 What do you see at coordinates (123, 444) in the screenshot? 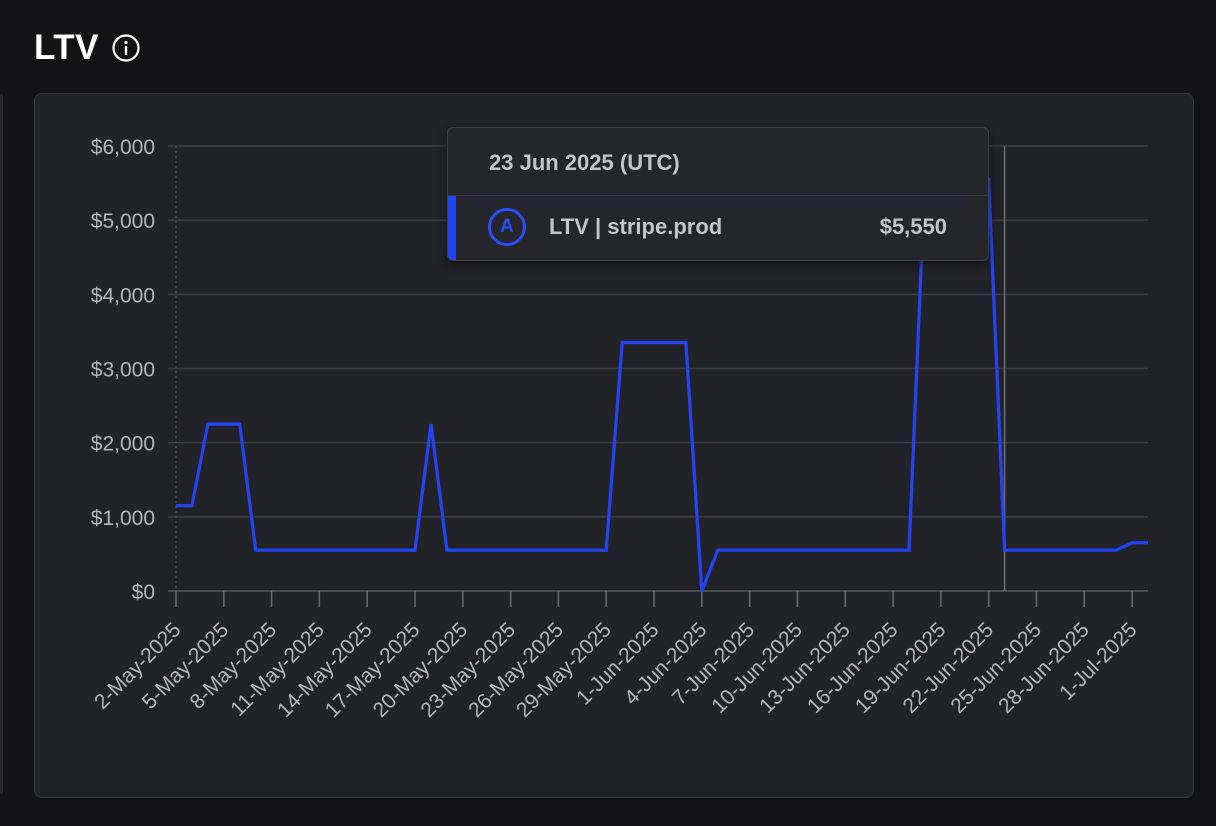
I see `y-tick-label: $2,000` at bounding box center [123, 444].